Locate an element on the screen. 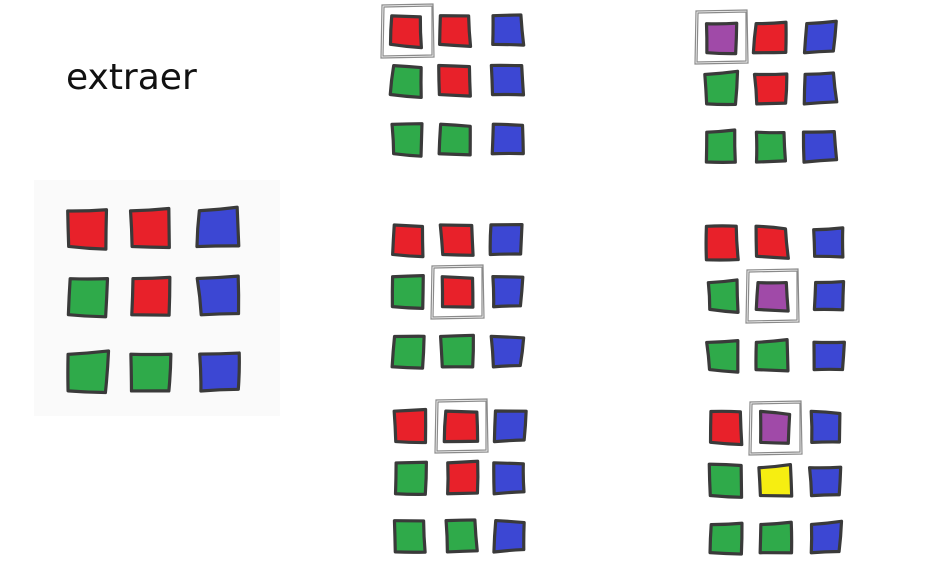 This screenshot has height=569, width=947. tile-top-center-purple is located at coordinates (775, 427).